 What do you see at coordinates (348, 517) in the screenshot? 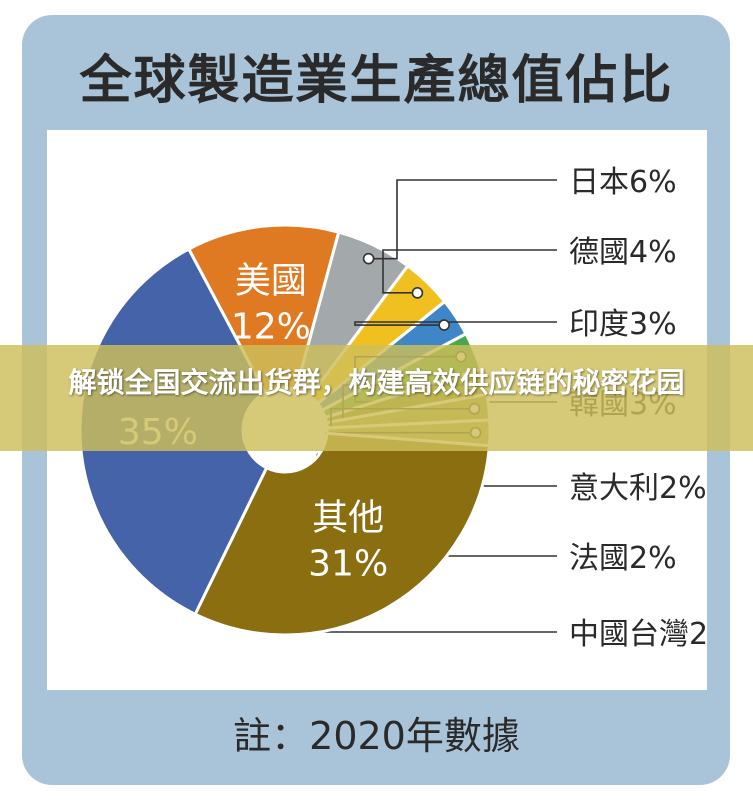
I see `slice-label-其他-0: 其他` at bounding box center [348, 517].